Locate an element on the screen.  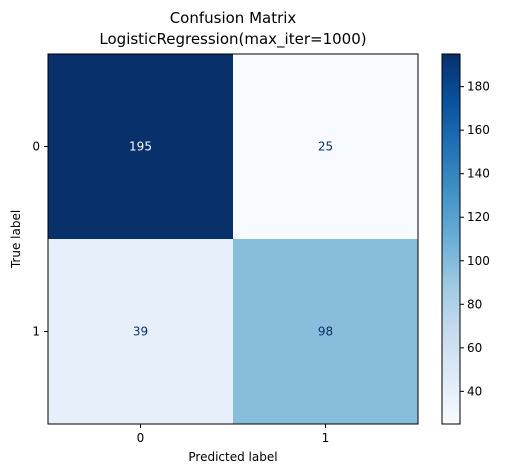
chart-subtitle: LogisticRegression(max_iter=1000) is located at coordinates (232, 39).